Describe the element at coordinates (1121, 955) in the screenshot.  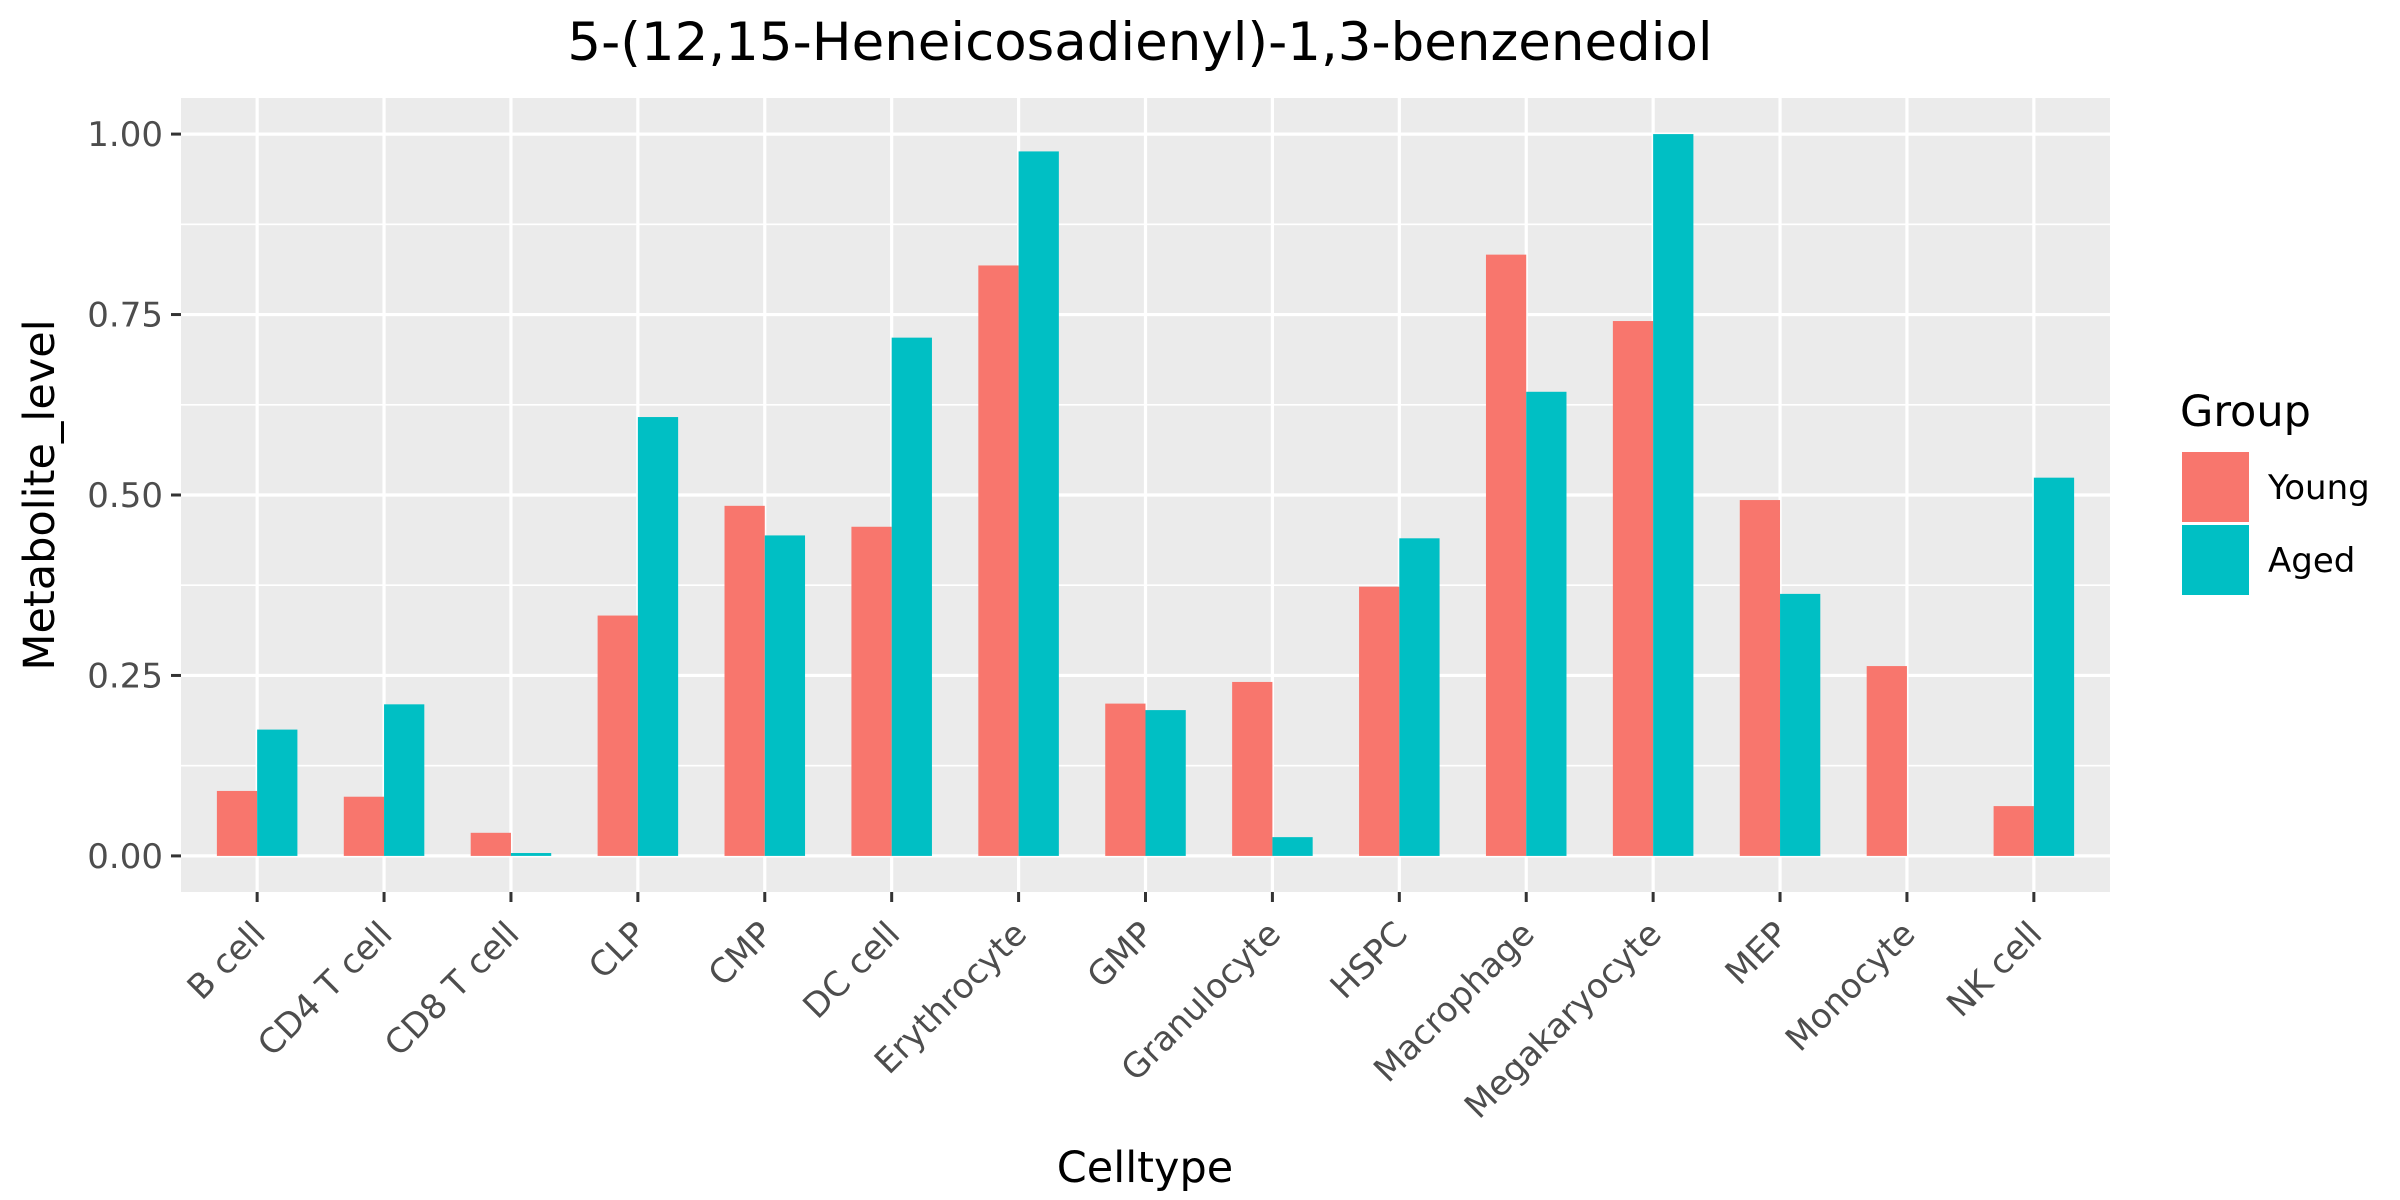
I see `x-tick-label: GMP` at that location.